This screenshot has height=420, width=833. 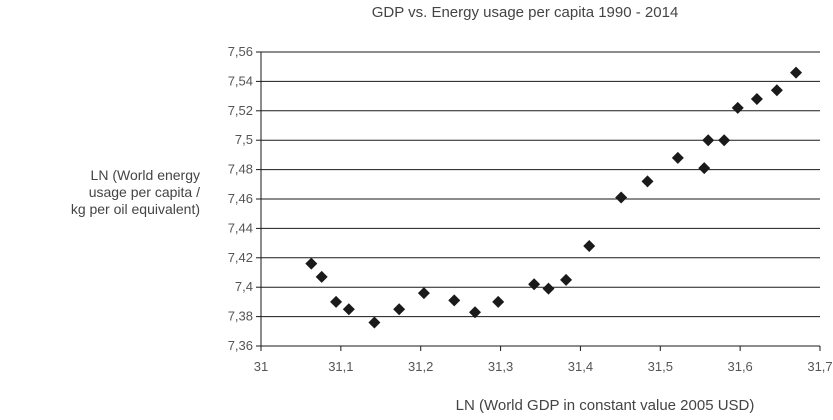 What do you see at coordinates (543, 366) in the screenshot?
I see `x-tick-labels: 31 31,1 31,2 31,3 31,4 31,5 31,6 31,7` at bounding box center [543, 366].